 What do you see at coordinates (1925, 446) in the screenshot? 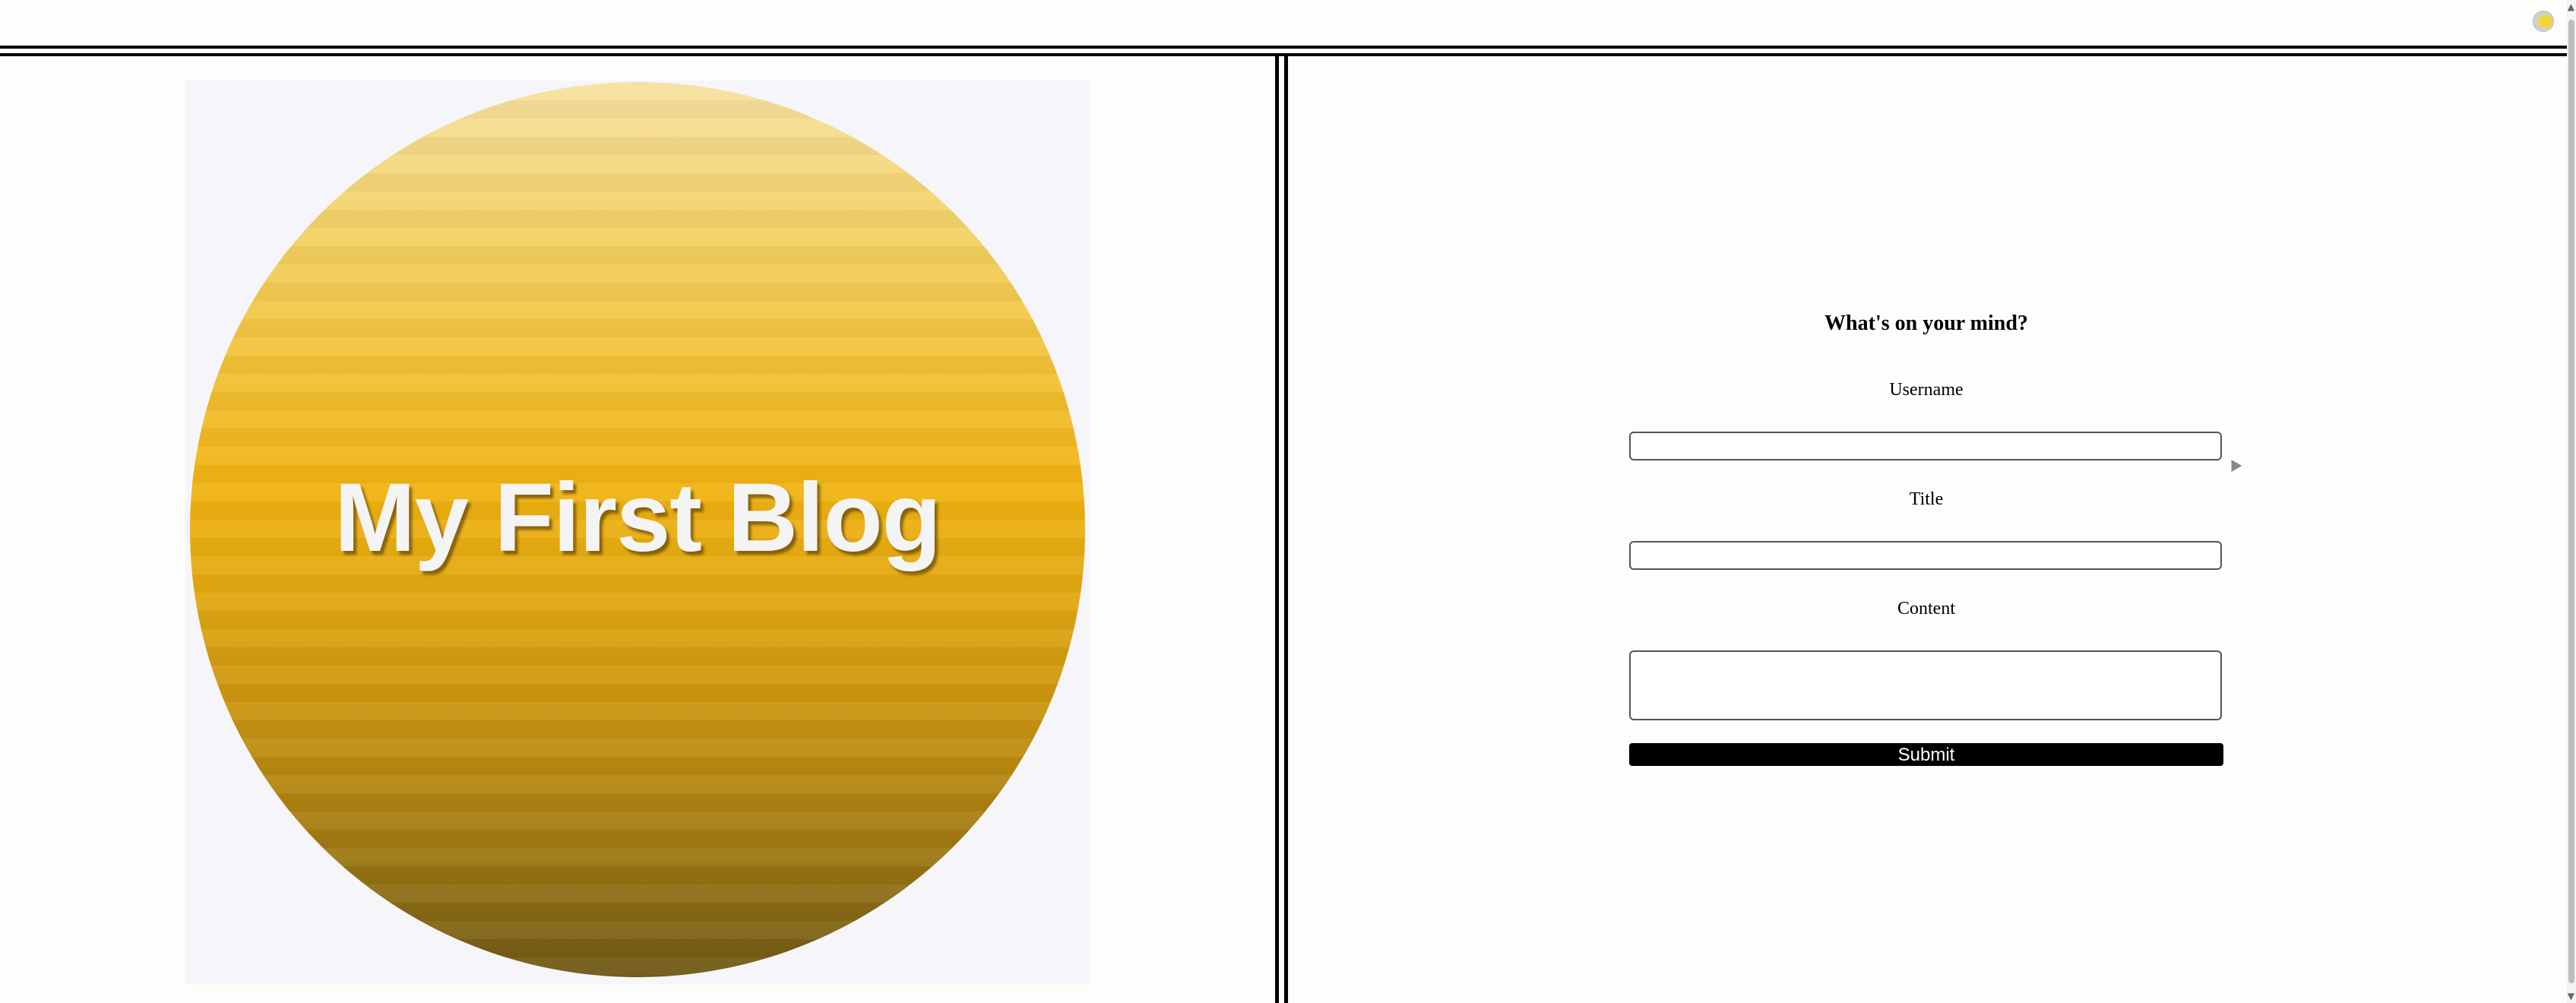
I see `username-input` at bounding box center [1925, 446].